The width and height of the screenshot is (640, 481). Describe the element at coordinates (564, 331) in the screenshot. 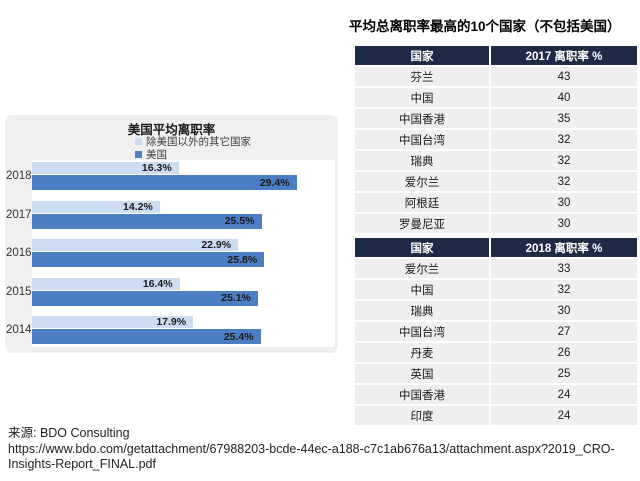

I see `rate-cell: 27` at that location.